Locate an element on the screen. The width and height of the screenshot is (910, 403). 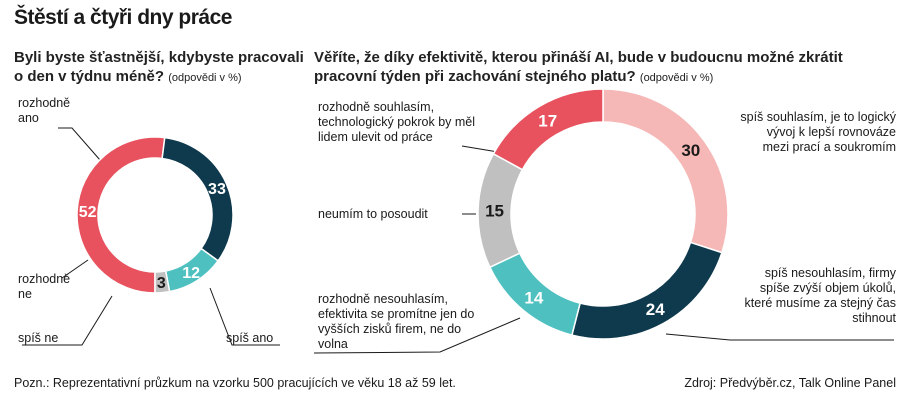
chart1-value-label-0: 52 is located at coordinates (88, 212).